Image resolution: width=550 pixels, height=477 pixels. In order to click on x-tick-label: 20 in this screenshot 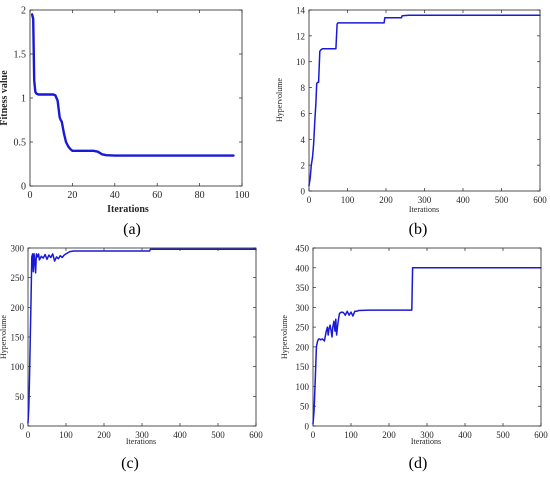, I will do `click(72, 195)`.